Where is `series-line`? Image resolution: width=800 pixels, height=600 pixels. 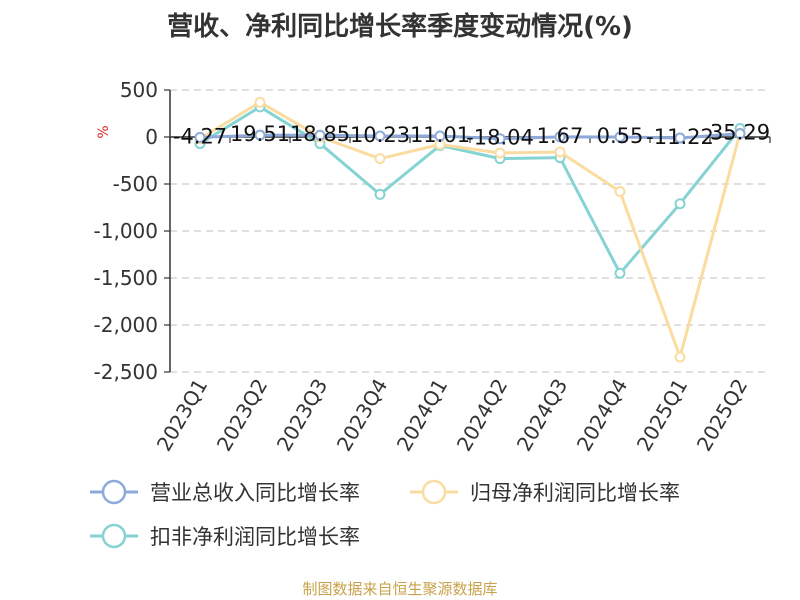 series-line is located at coordinates (470, 136).